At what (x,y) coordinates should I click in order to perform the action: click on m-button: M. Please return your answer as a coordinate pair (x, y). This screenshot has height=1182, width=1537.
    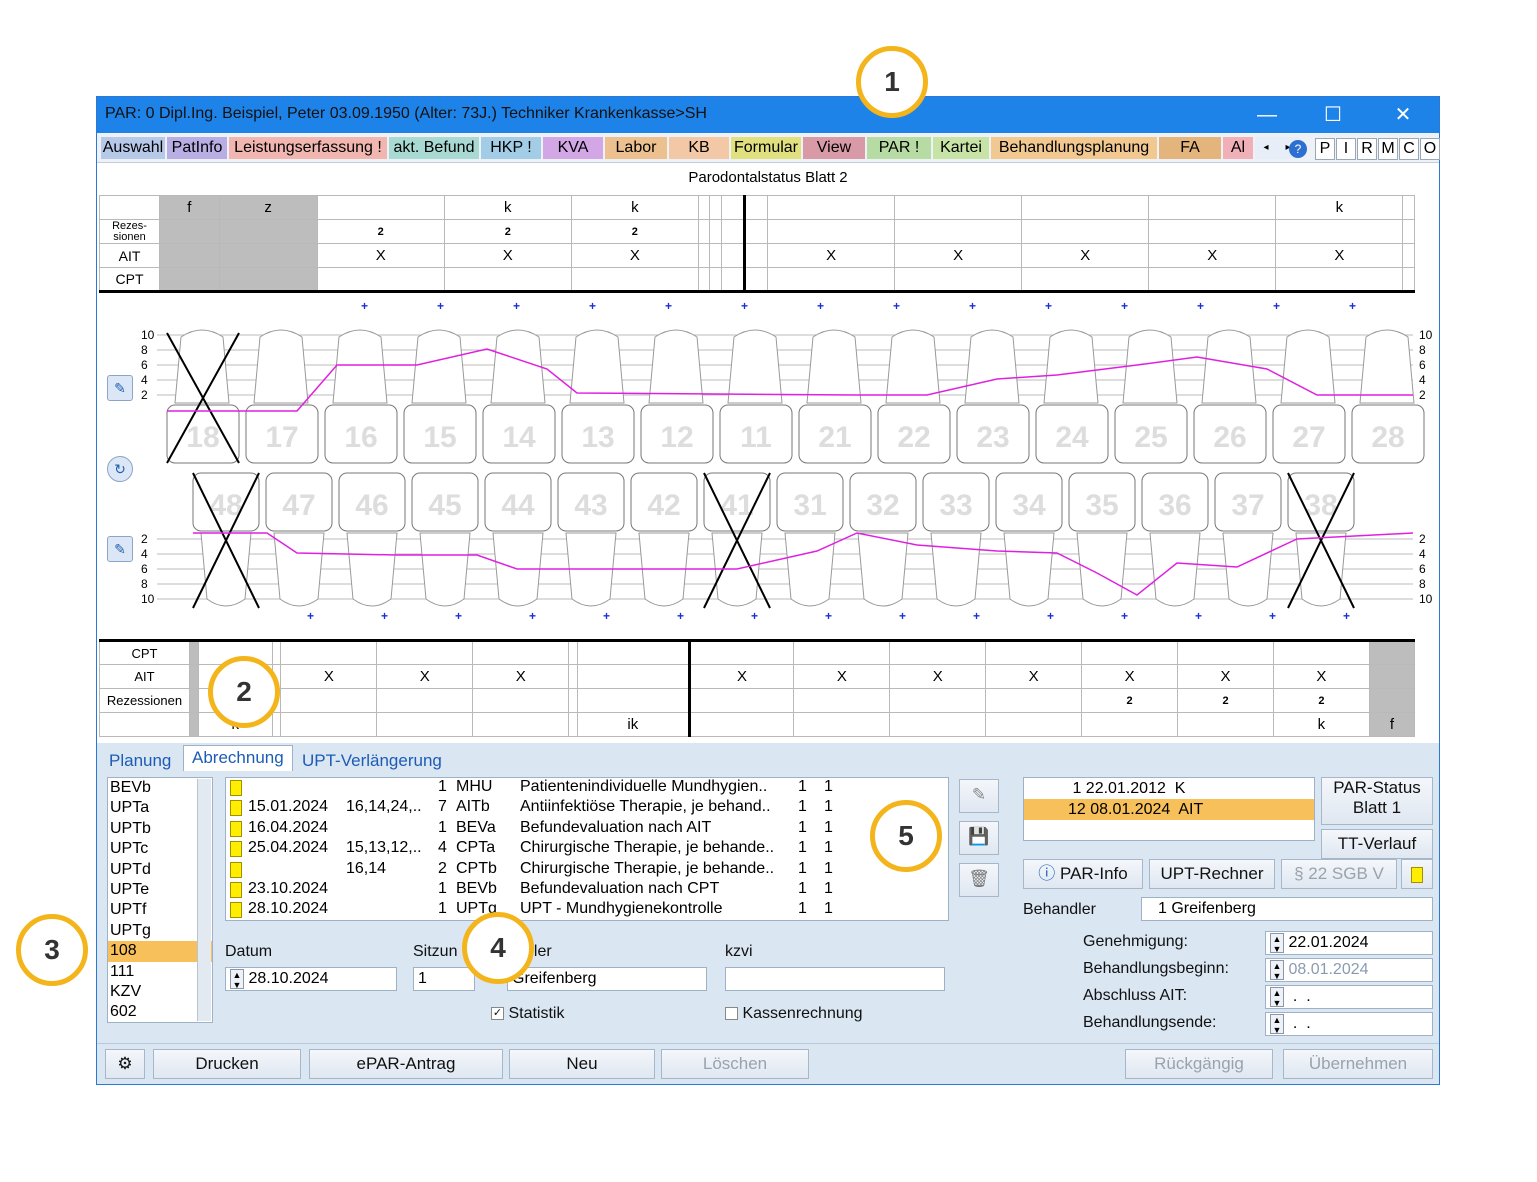
    Looking at the image, I should click on (1388, 149).